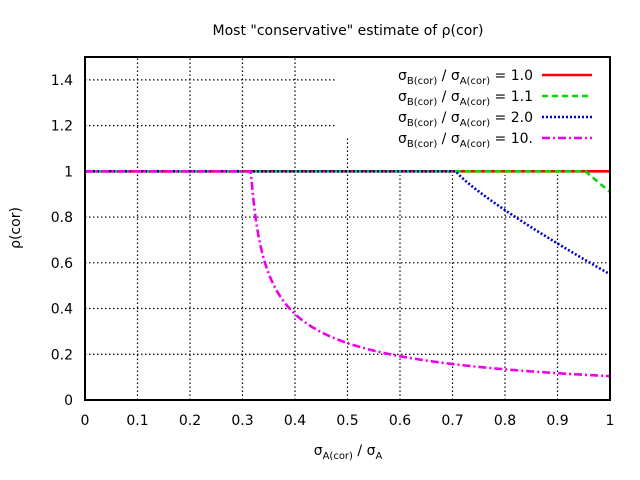 This screenshot has width=640, height=480. What do you see at coordinates (62, 264) in the screenshot?
I see `y-tick-label: 0.6` at bounding box center [62, 264].